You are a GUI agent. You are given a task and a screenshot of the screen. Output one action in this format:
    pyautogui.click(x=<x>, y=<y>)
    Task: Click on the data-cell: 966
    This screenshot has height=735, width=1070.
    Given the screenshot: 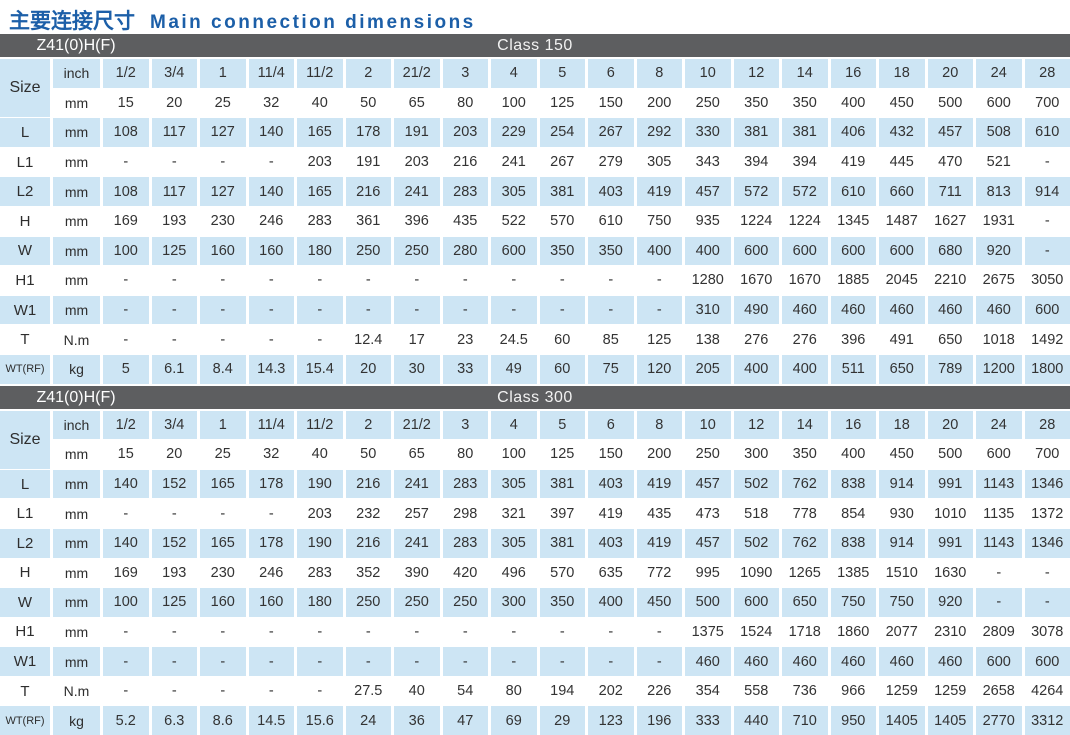 What is the action you would take?
    pyautogui.click(x=853, y=691)
    